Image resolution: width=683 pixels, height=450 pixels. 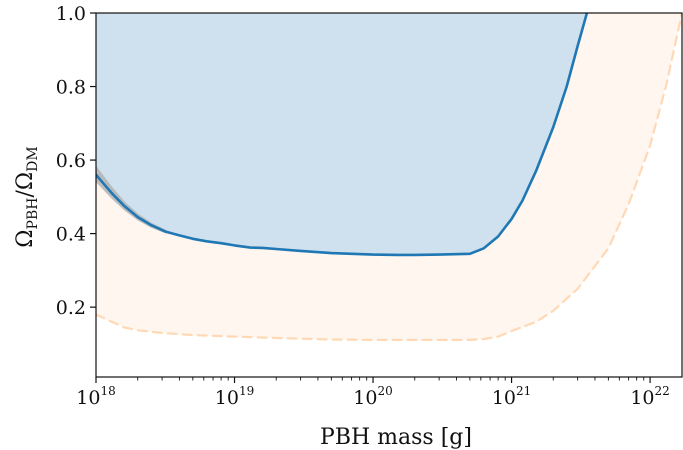 I want to click on y-axis-label-sub1: PBH, so click(x=33, y=214).